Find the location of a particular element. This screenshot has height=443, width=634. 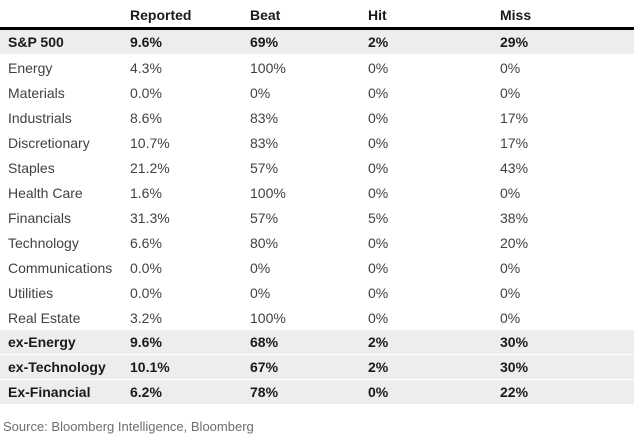

cell-reported: 6.2% is located at coordinates (146, 392).